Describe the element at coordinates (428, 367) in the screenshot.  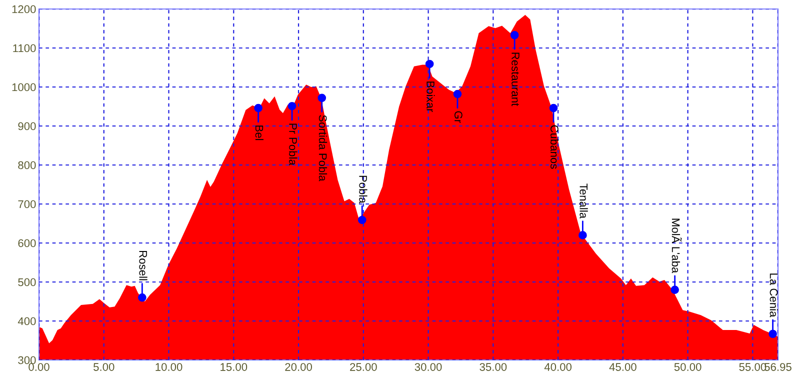
I see `x-tick-label: 30.00` at that location.